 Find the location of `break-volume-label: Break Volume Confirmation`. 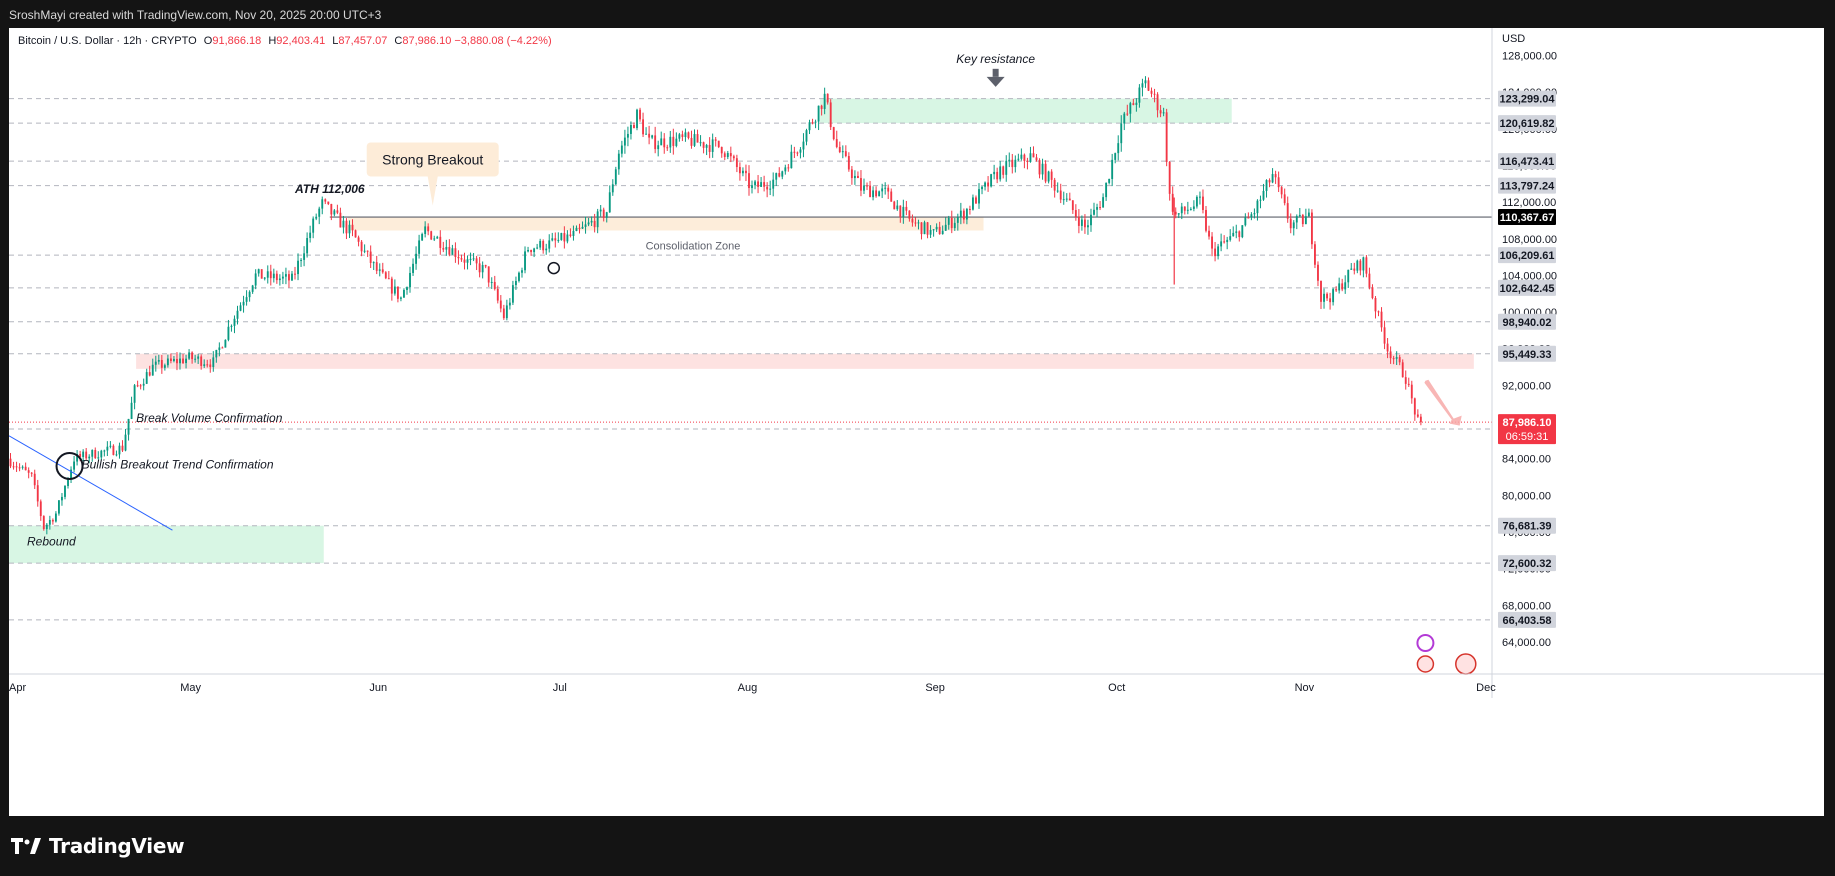

break-volume-label: Break Volume Confirmation is located at coordinates (209, 418).